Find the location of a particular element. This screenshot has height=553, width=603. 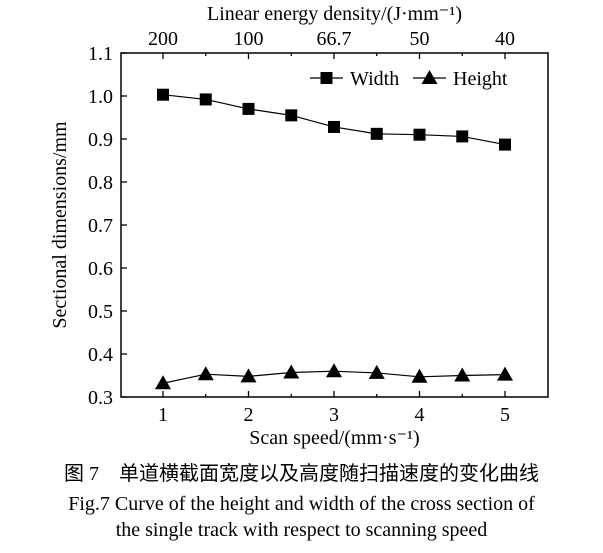

legend-height-label: Height is located at coordinates (480, 79).